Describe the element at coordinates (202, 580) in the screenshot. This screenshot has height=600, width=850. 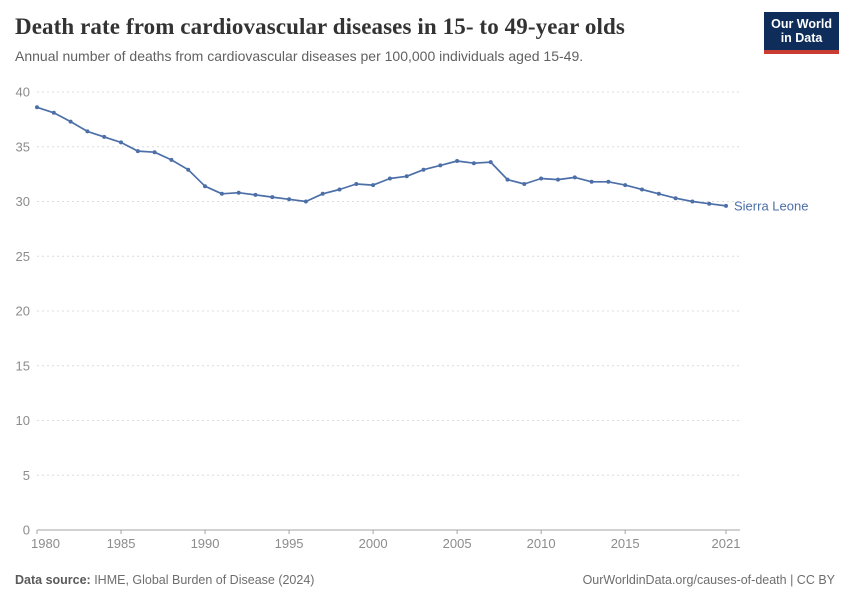
I see `data-source-text: IHME, Global Burden of Disease (2024)` at that location.